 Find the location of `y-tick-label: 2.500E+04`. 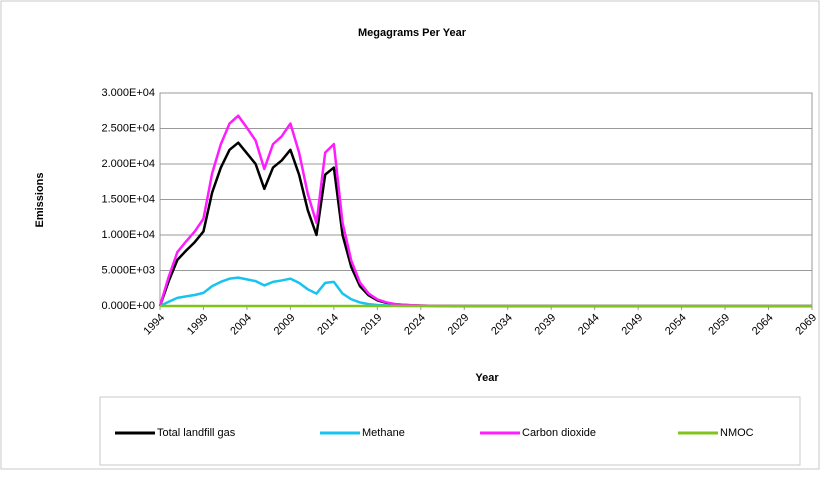

y-tick-label: 2.500E+04 is located at coordinates (128, 128).